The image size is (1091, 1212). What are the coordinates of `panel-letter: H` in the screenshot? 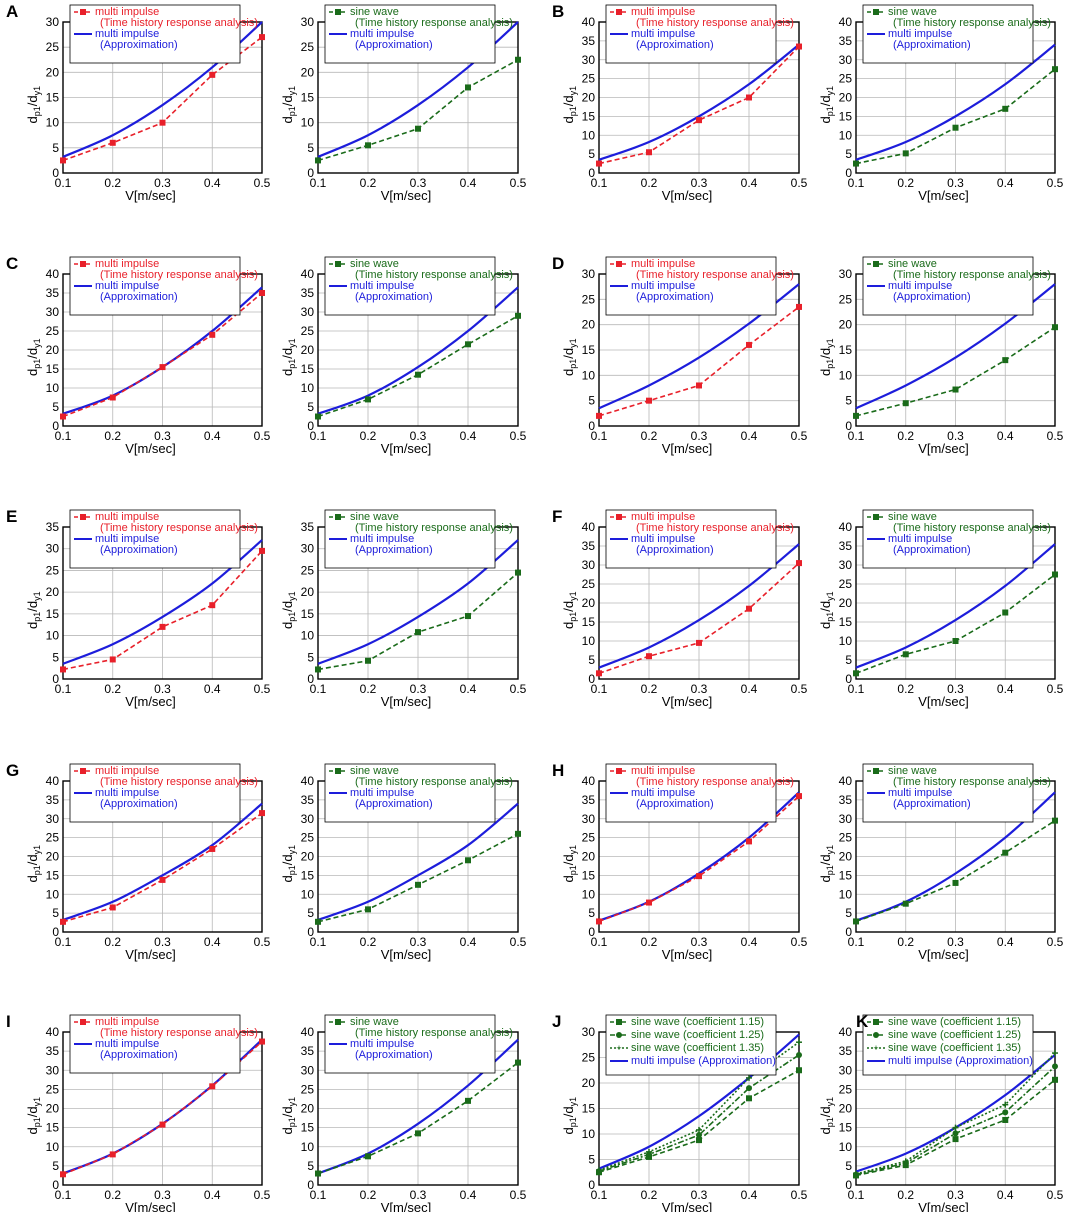 It's located at (558, 770).